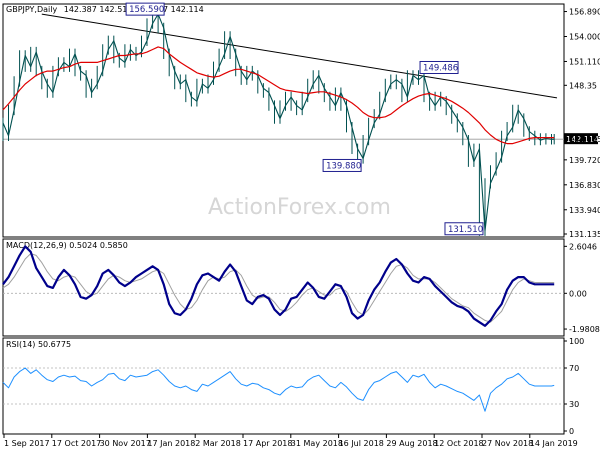 This screenshot has height=450, width=600. Describe the element at coordinates (578, 293) in the screenshot. I see `macd-y-tick-label: 0.00` at that location.